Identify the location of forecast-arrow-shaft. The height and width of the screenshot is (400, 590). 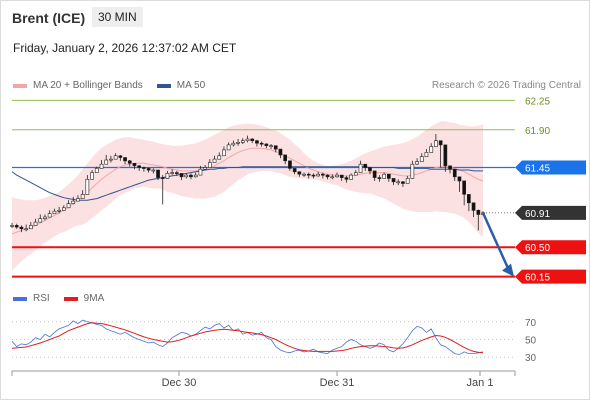
(496, 243).